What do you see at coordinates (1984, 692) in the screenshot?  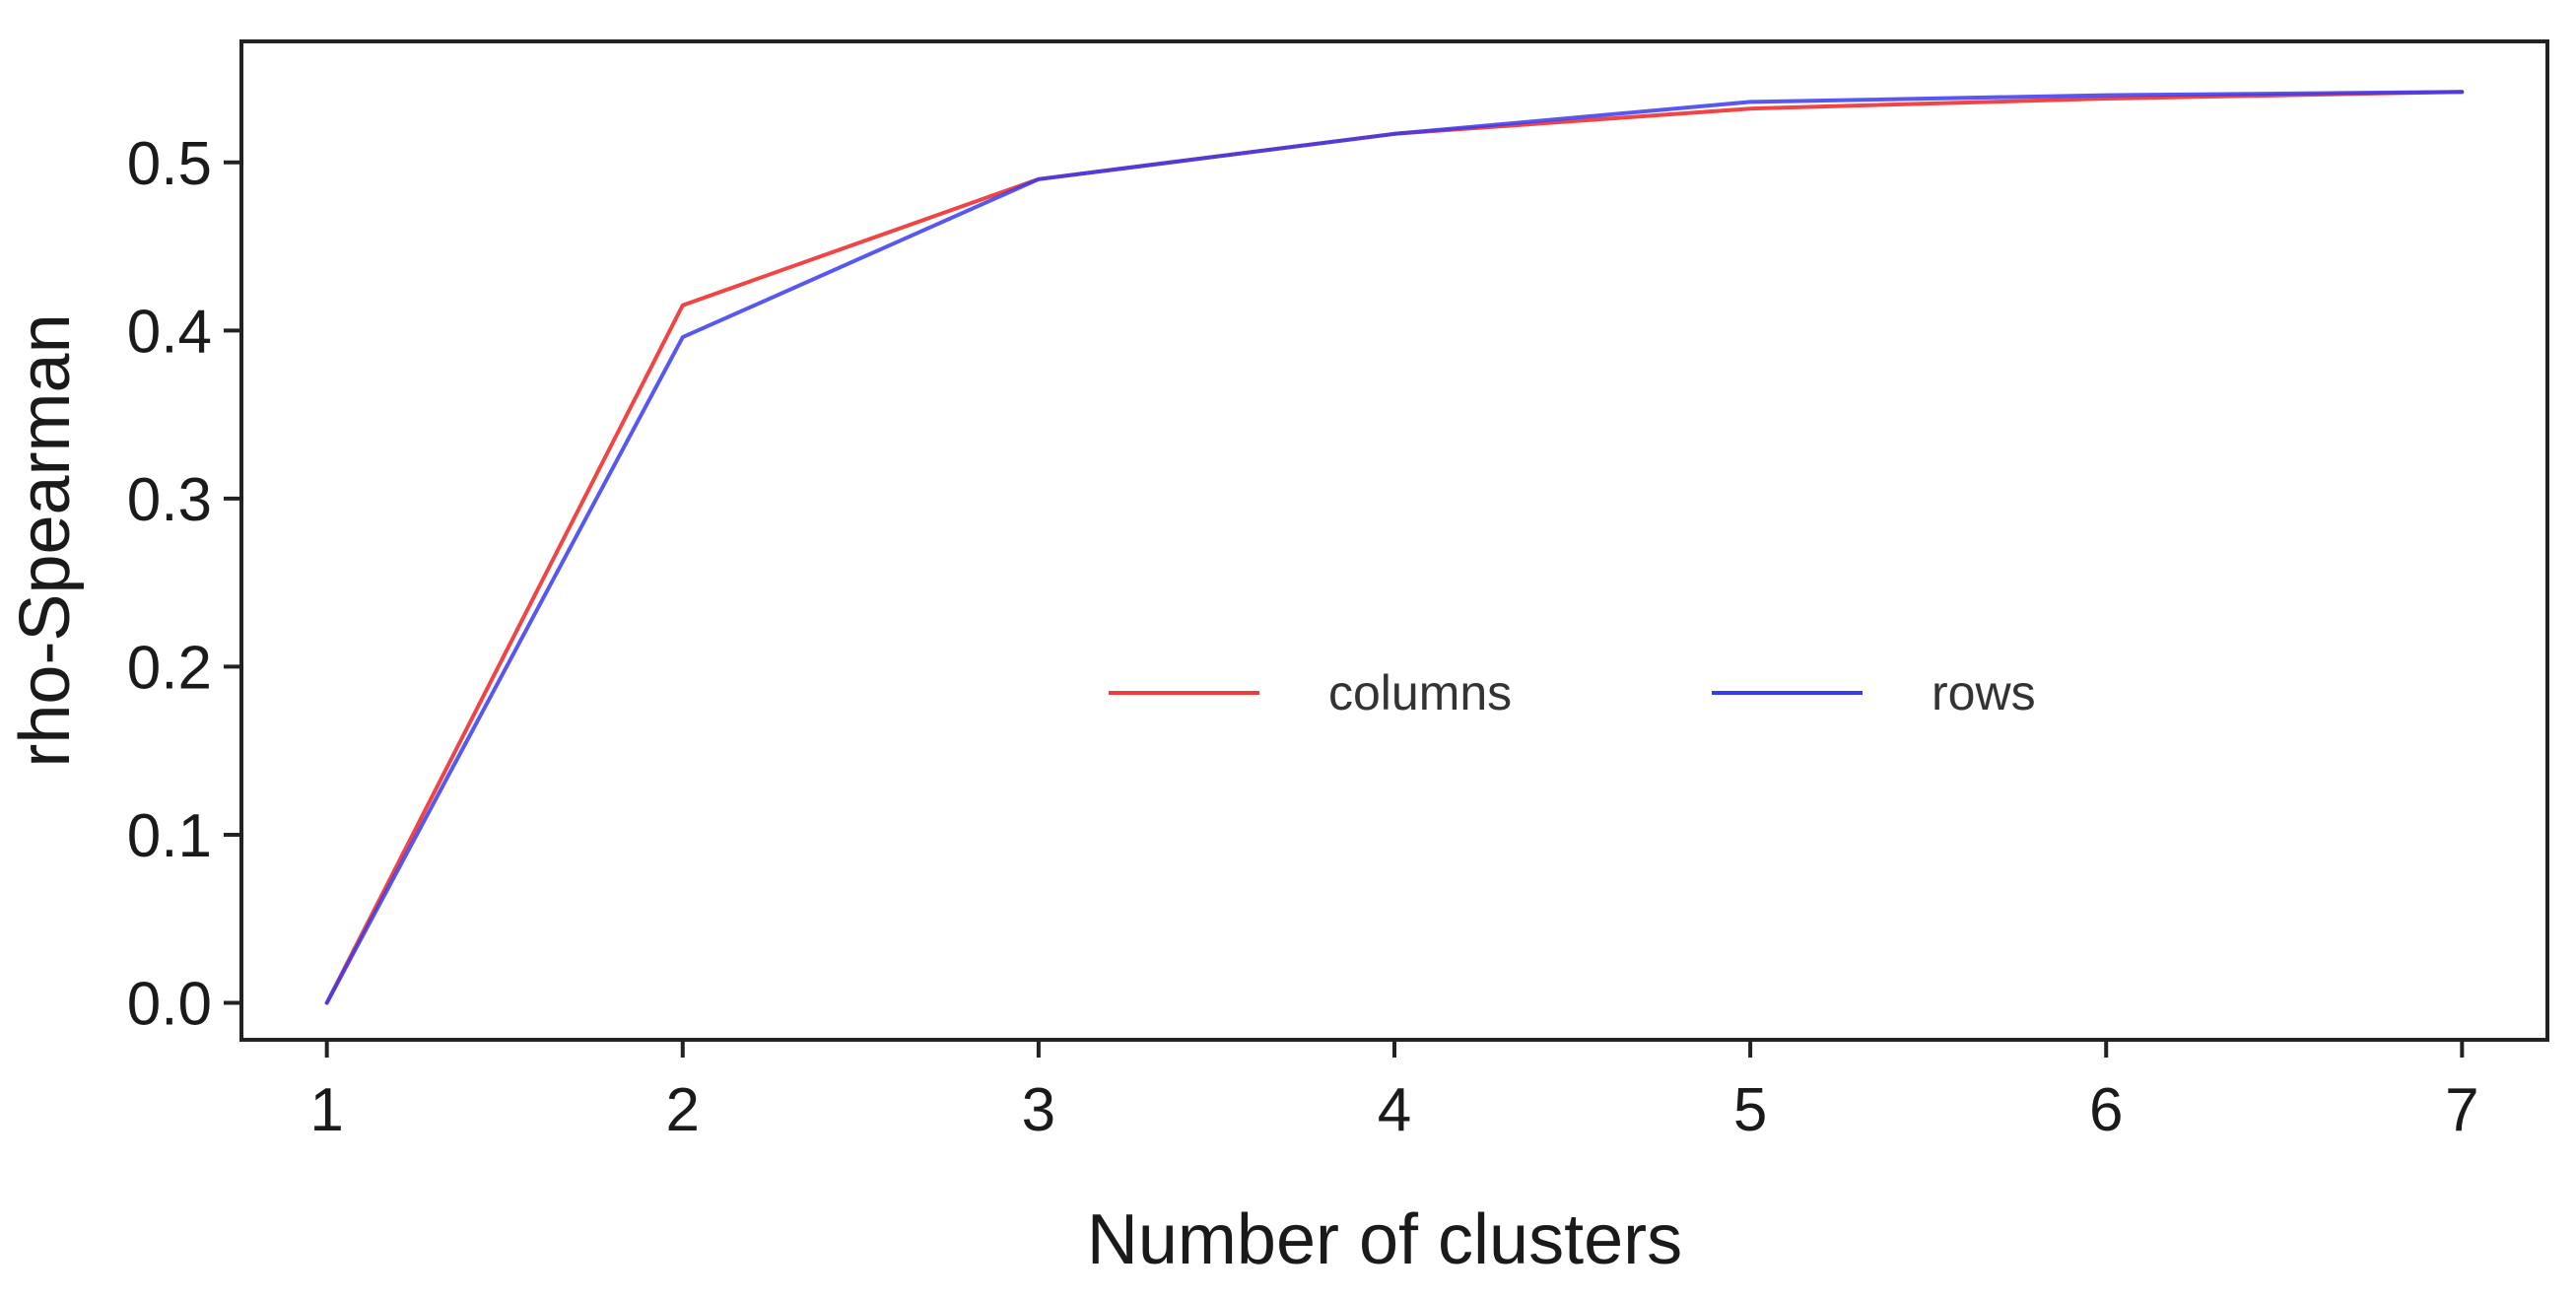 I see `legend-label-rows: rows` at bounding box center [1984, 692].